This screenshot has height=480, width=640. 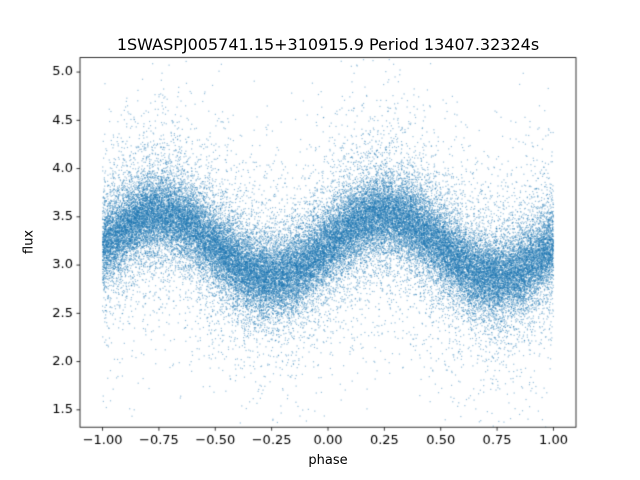 What do you see at coordinates (29, 242) in the screenshot?
I see `y-axis-label: flux` at bounding box center [29, 242].